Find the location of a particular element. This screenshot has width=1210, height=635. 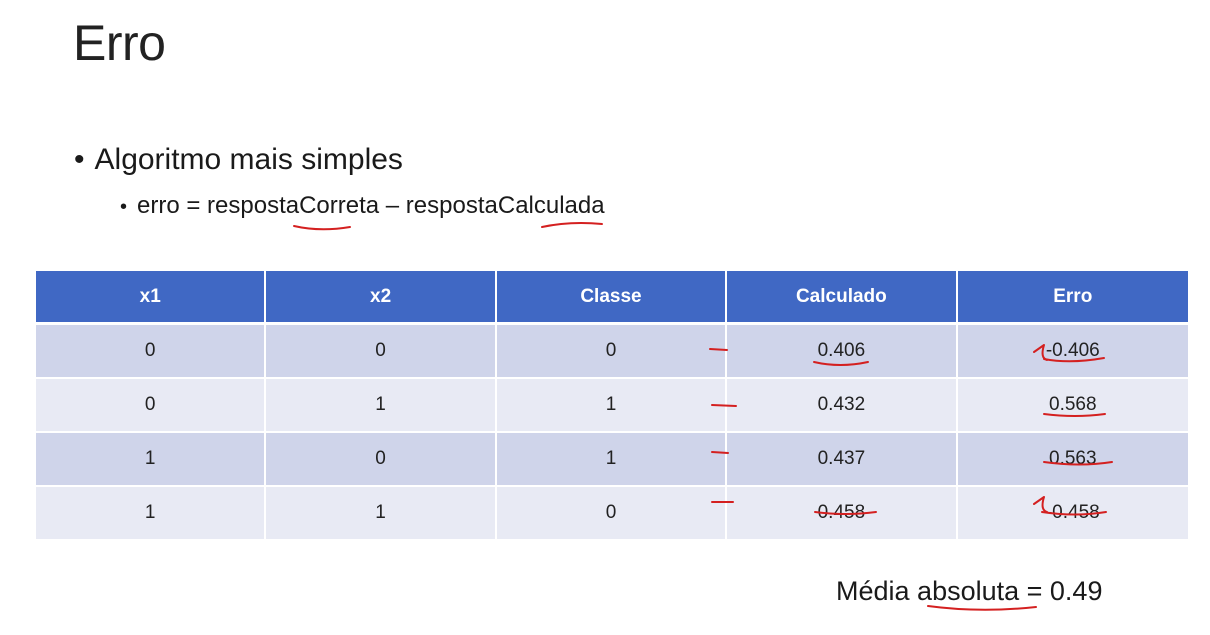

header-erro: Erro is located at coordinates (1072, 296).